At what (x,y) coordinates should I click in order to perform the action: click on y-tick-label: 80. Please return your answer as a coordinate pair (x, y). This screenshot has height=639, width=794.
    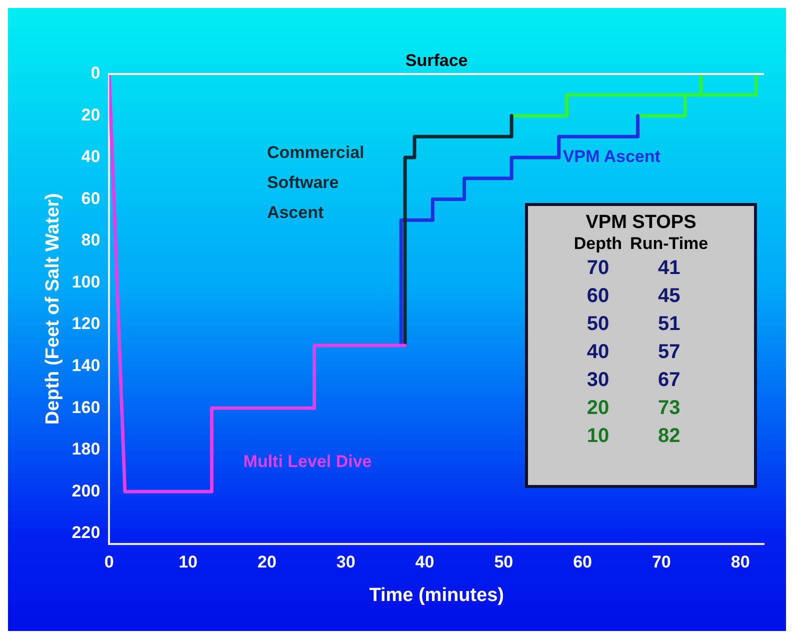
    Looking at the image, I should click on (90, 240).